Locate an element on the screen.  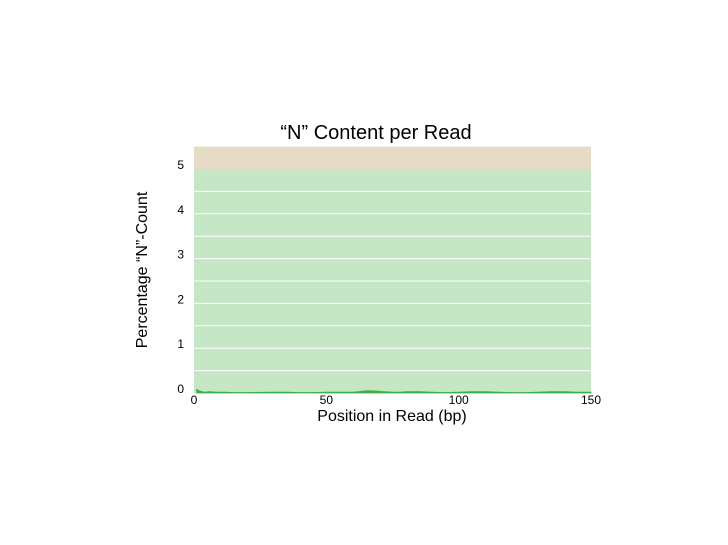
y-tick-labels: 0 1 2 3 4 5 is located at coordinates (180, 277).